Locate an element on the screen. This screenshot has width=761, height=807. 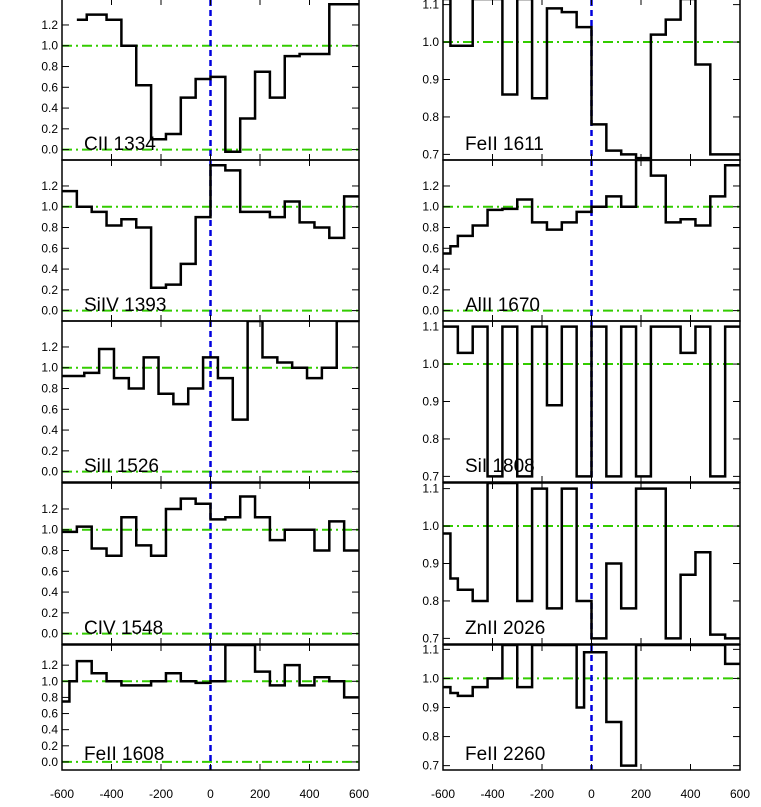
ion-label: SiI 1808 is located at coordinates (500, 466).